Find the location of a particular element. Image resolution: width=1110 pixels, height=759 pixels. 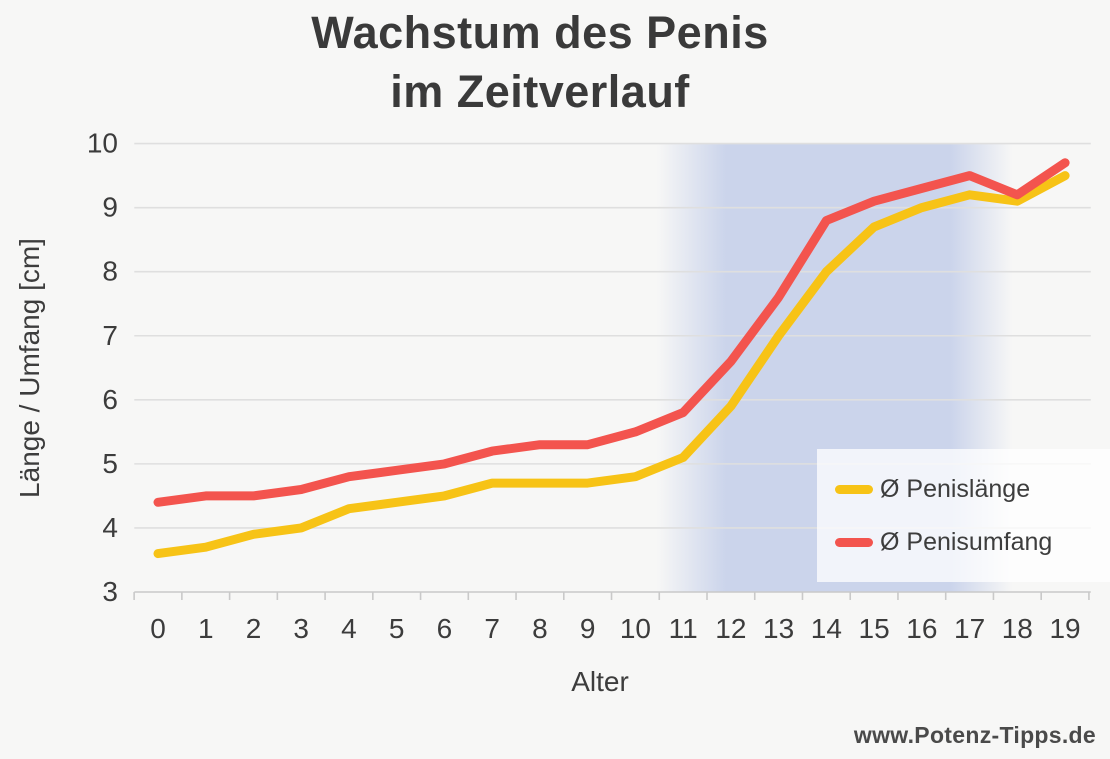

x-tick-label: 0 is located at coordinates (158, 628).